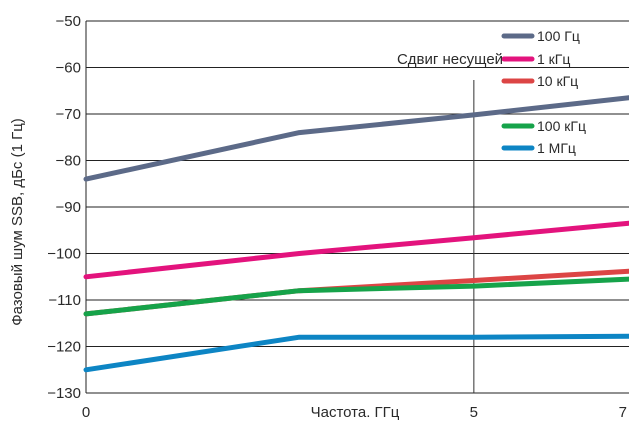  What do you see at coordinates (623, 412) in the screenshot?
I see `x-tick-label: 7` at bounding box center [623, 412].